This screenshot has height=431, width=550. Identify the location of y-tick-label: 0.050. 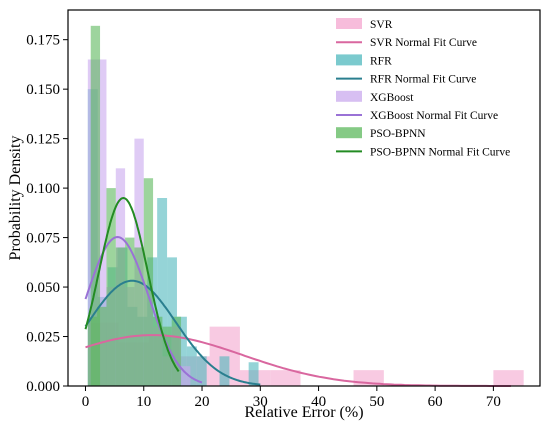
(43, 288).